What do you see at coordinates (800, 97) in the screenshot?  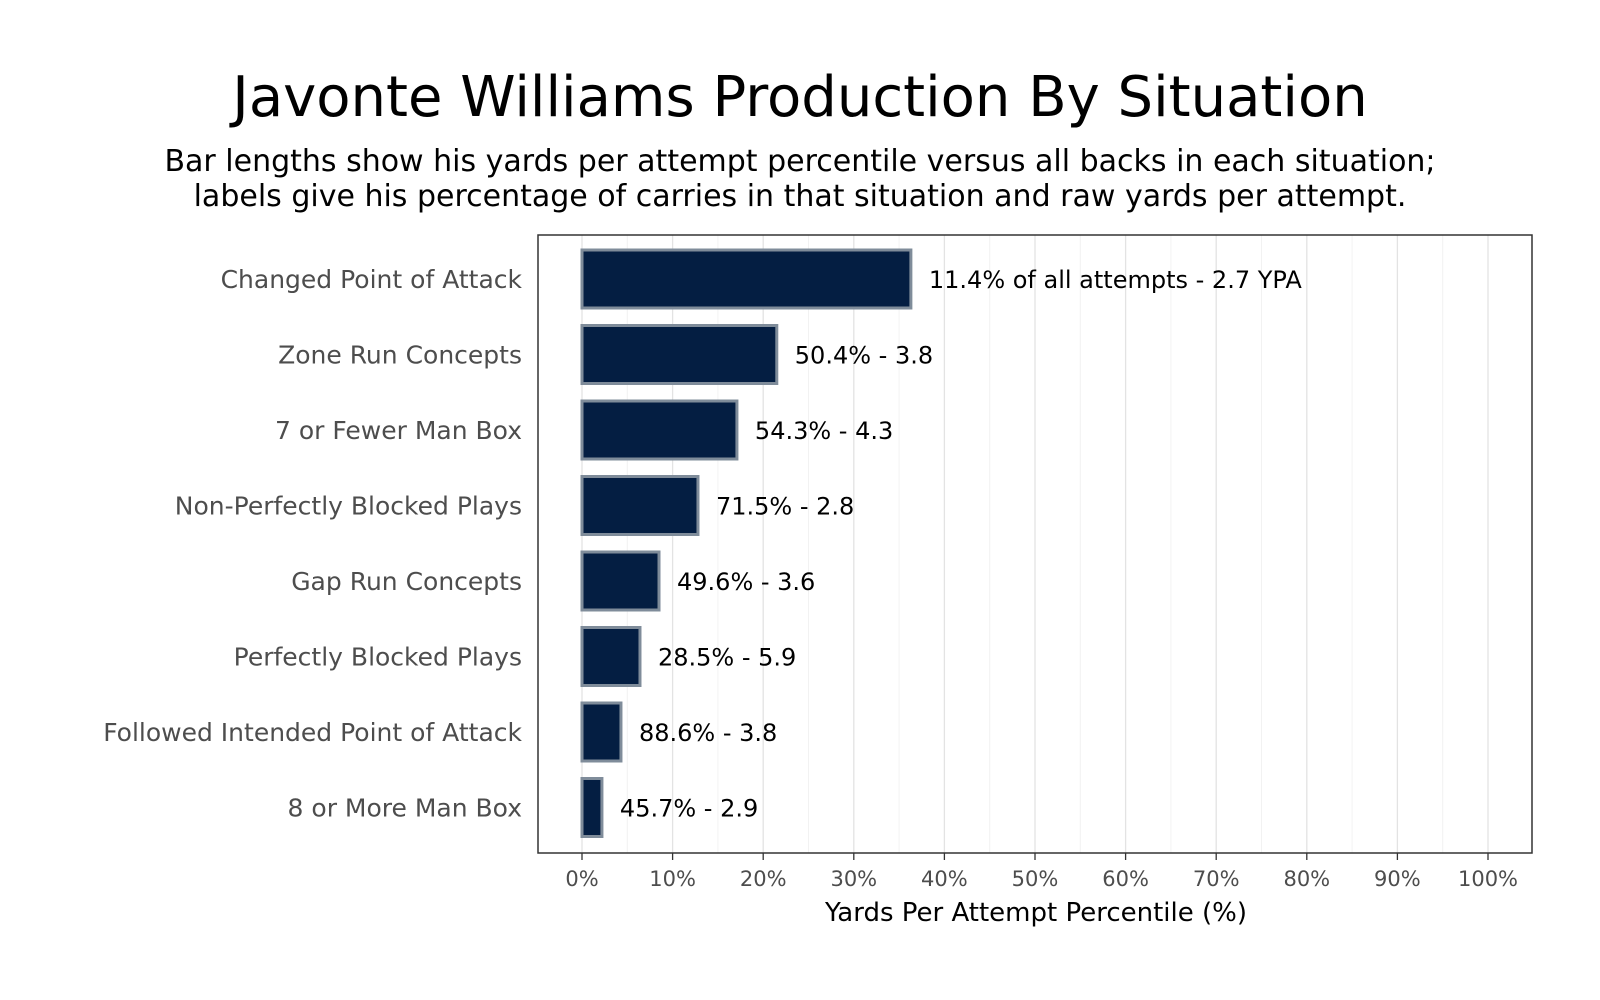 I see `chart-title: Javonte Williams Production By Situation` at bounding box center [800, 97].